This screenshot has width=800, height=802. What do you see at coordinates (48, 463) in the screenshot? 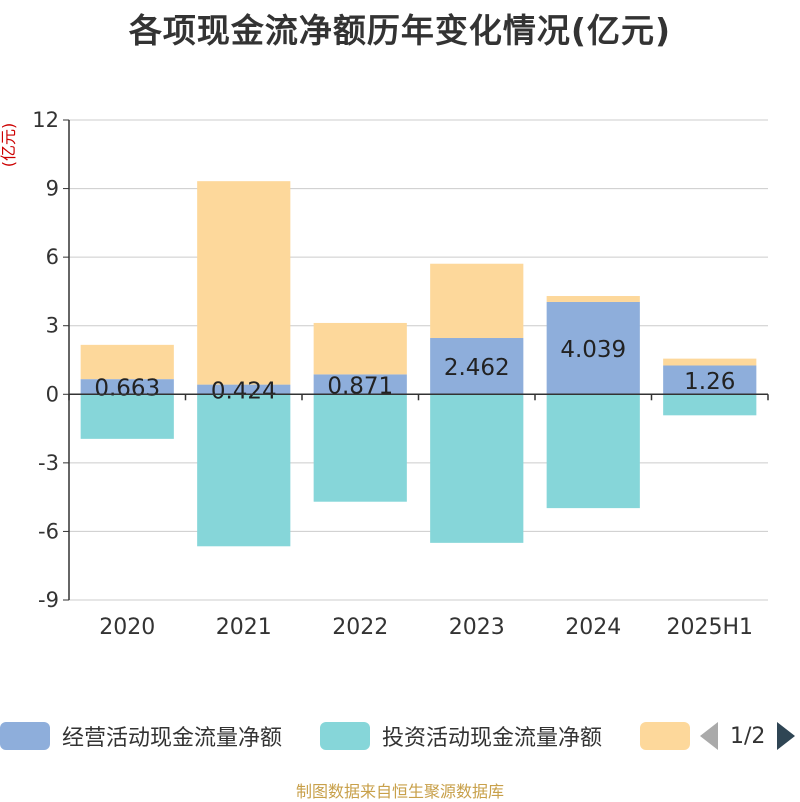
I see `y-tick-label: -3` at bounding box center [48, 463].